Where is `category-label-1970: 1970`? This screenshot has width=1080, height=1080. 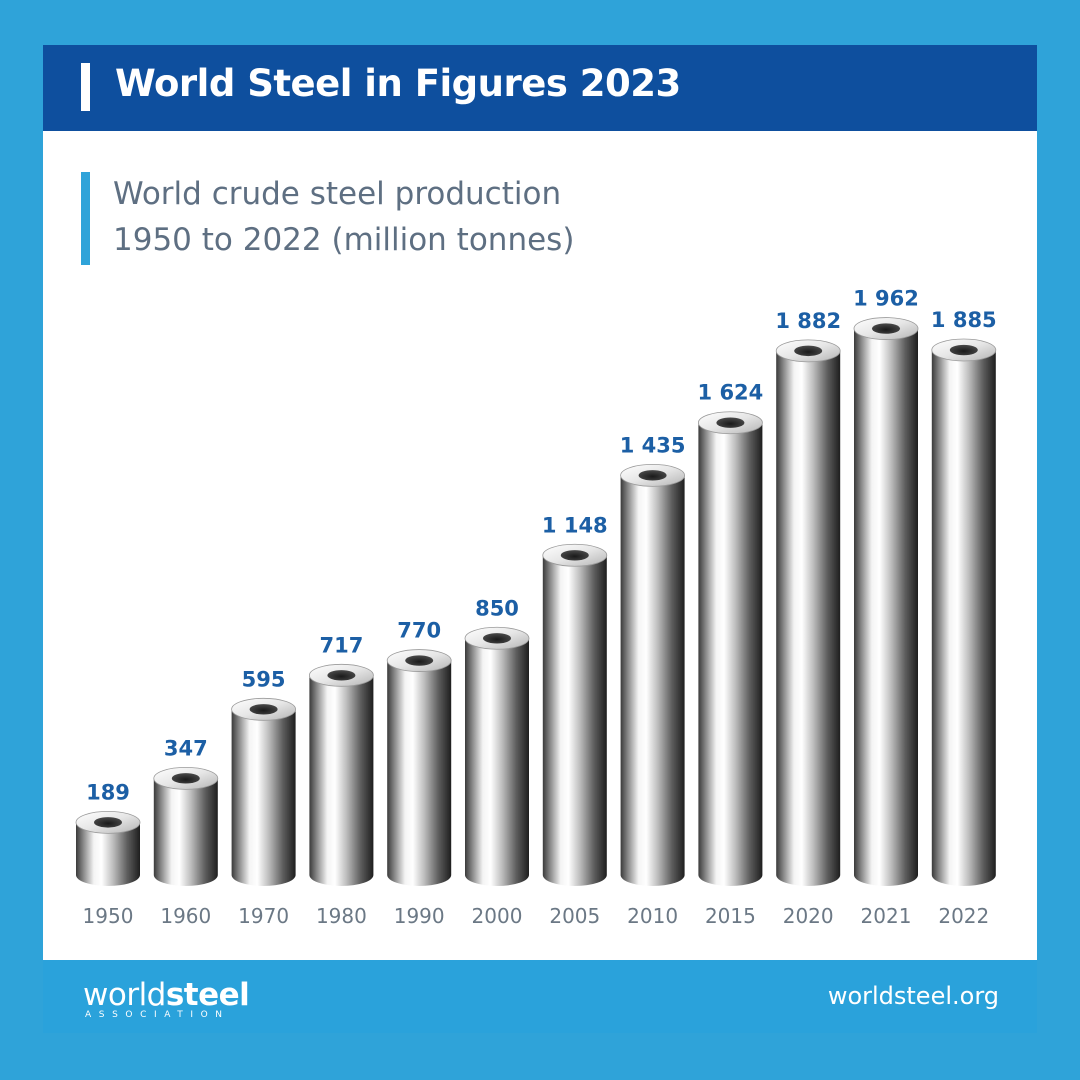
category-label-1970: 1970 is located at coordinates (263, 916).